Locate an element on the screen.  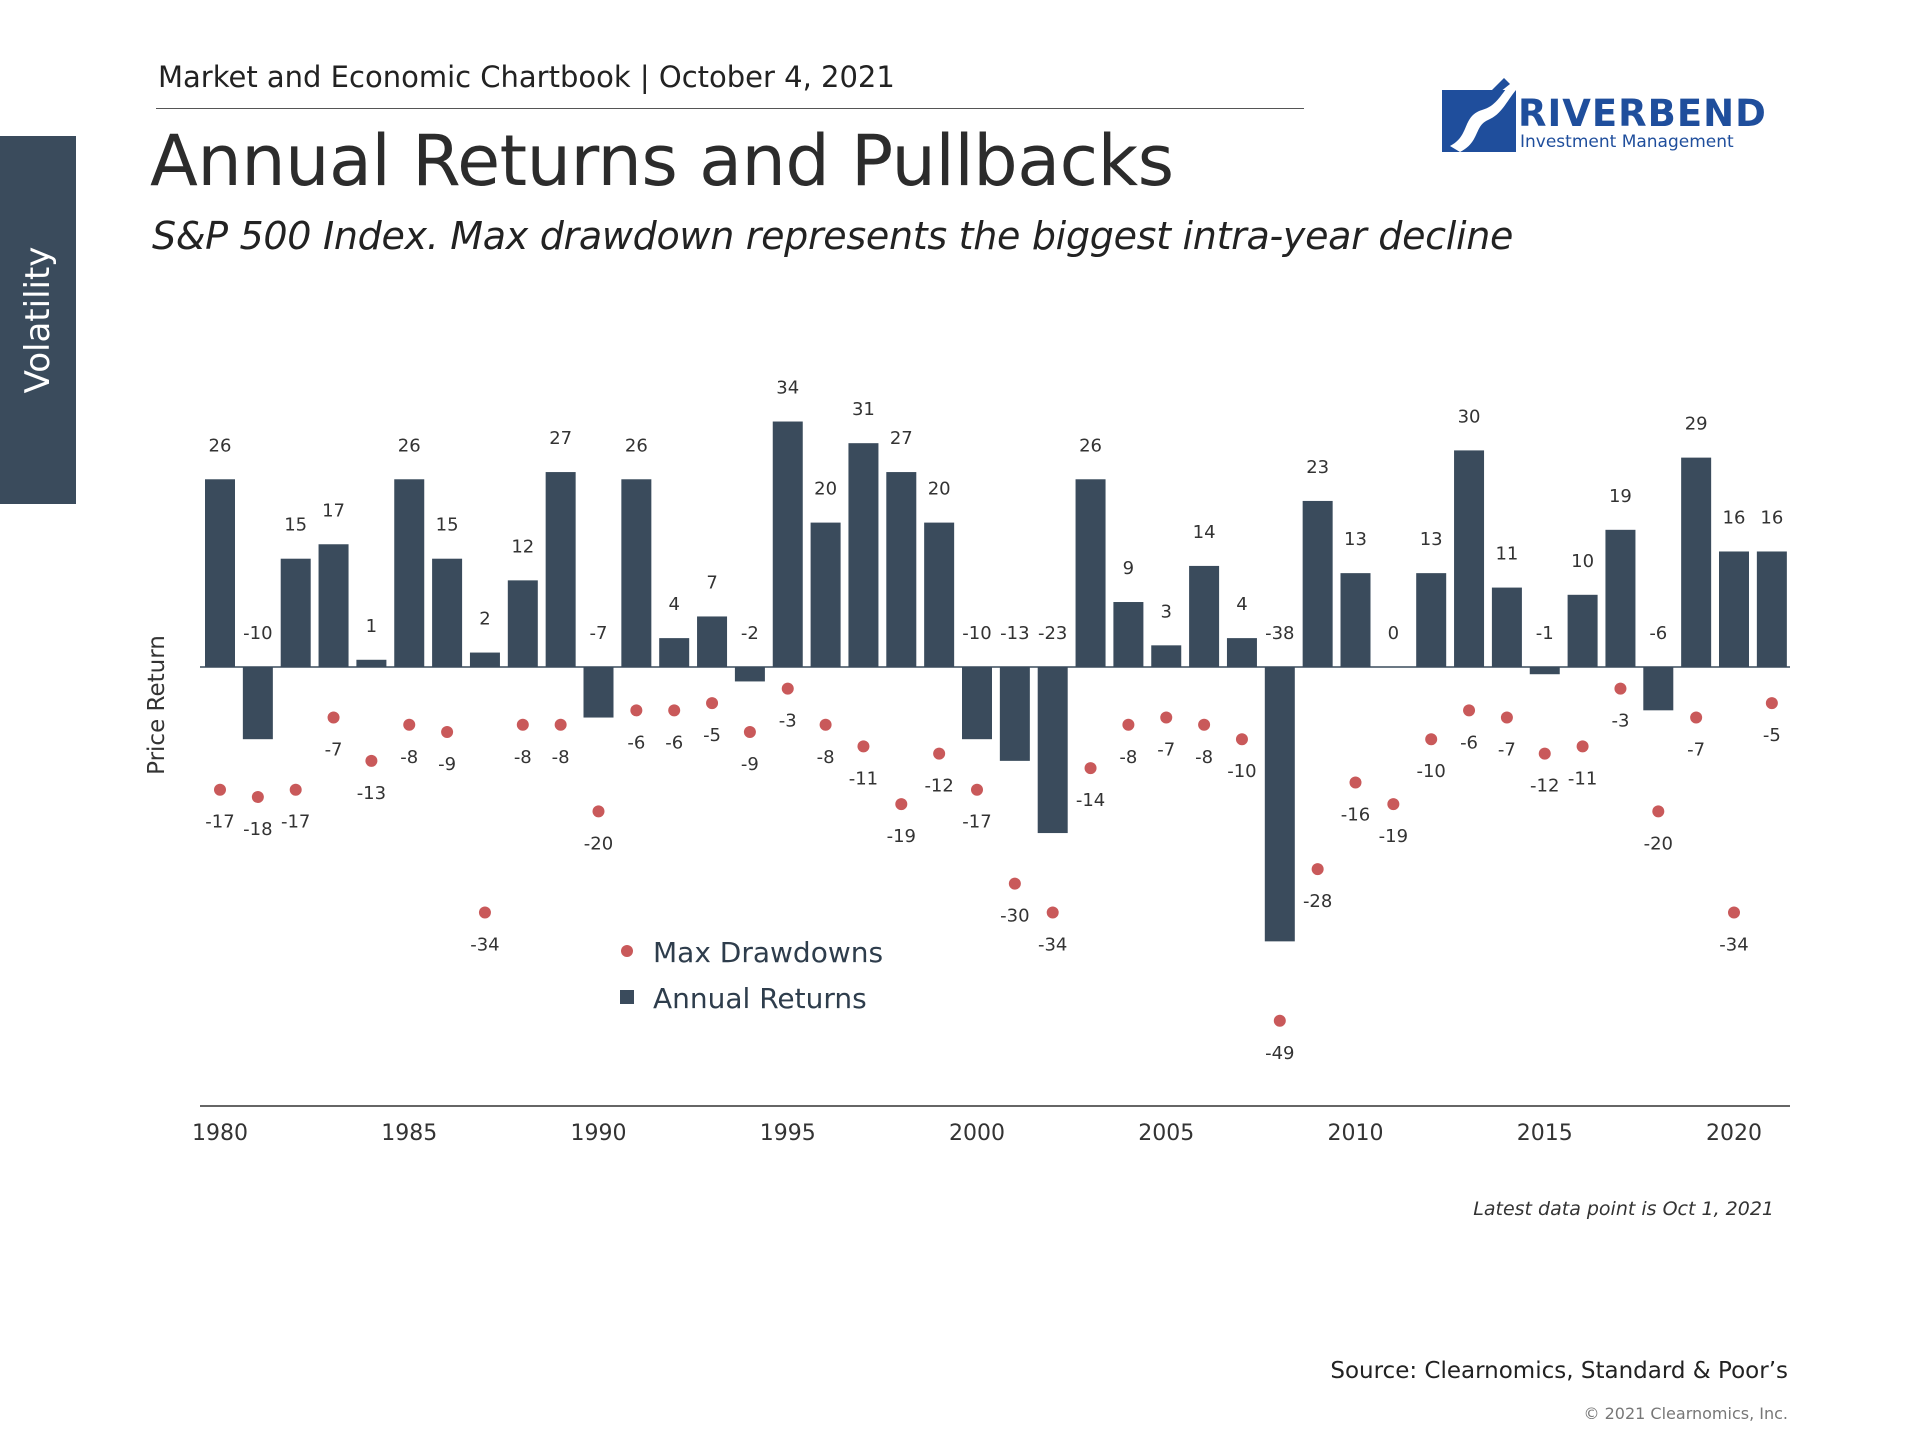
source-note: Source: Clearnomics, Standard & Poor’s is located at coordinates (1559, 1371).